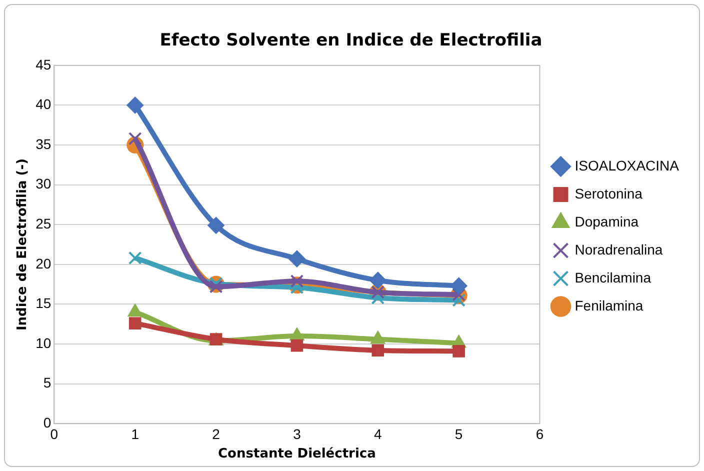  What do you see at coordinates (613, 277) in the screenshot?
I see `legend-label: Bencilamina` at bounding box center [613, 277].